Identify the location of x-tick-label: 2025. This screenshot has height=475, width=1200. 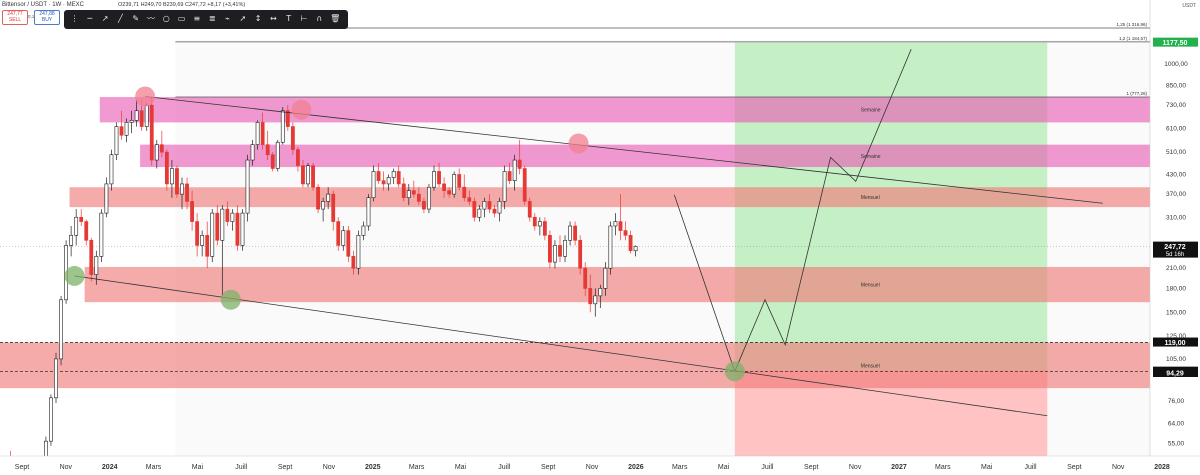
(373, 467).